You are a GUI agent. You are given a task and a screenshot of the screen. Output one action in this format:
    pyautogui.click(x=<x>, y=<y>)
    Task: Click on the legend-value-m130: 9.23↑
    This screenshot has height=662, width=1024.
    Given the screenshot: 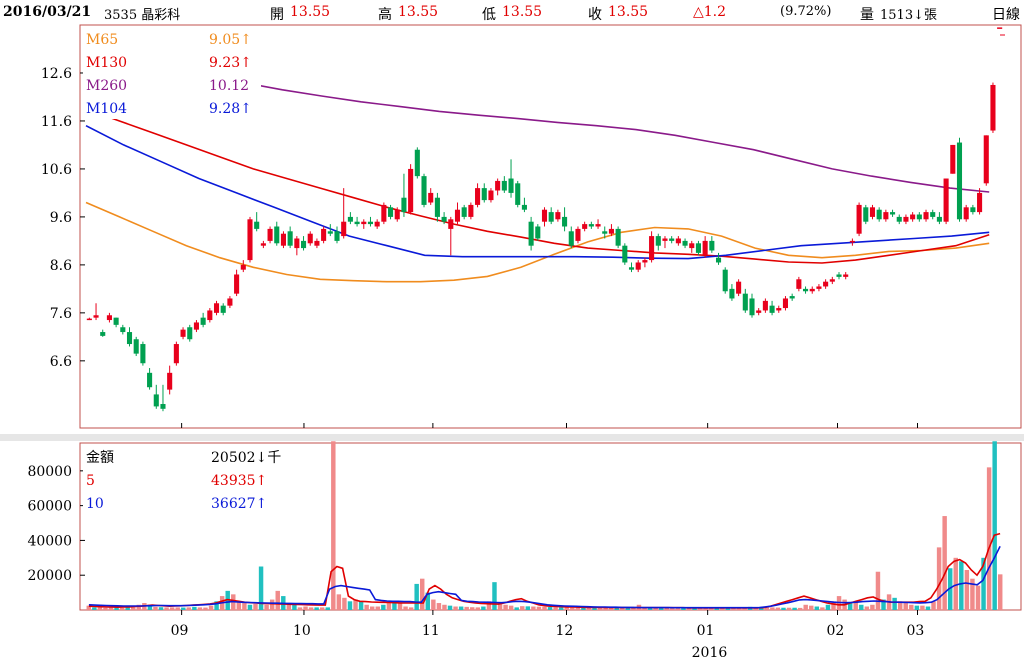 What is the action you would take?
    pyautogui.click(x=230, y=63)
    